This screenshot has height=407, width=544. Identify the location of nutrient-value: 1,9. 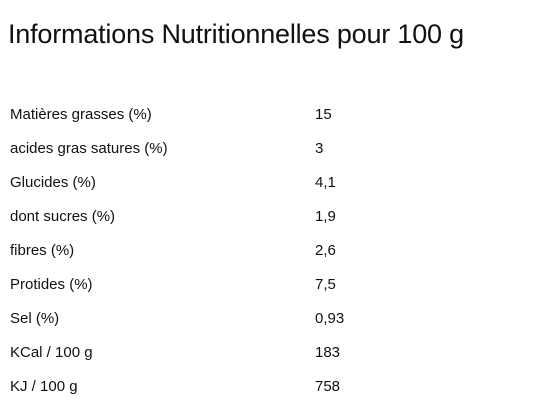
(325, 216).